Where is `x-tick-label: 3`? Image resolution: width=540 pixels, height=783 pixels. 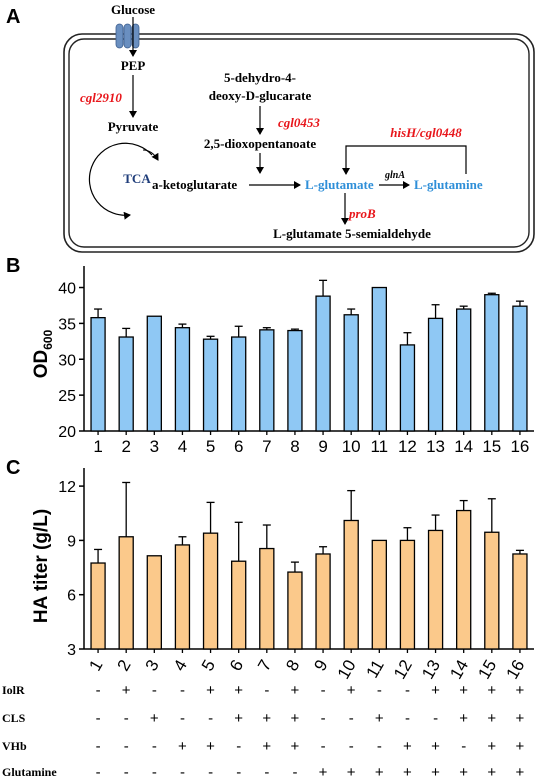
x-tick-label: 3 is located at coordinates (152, 666).